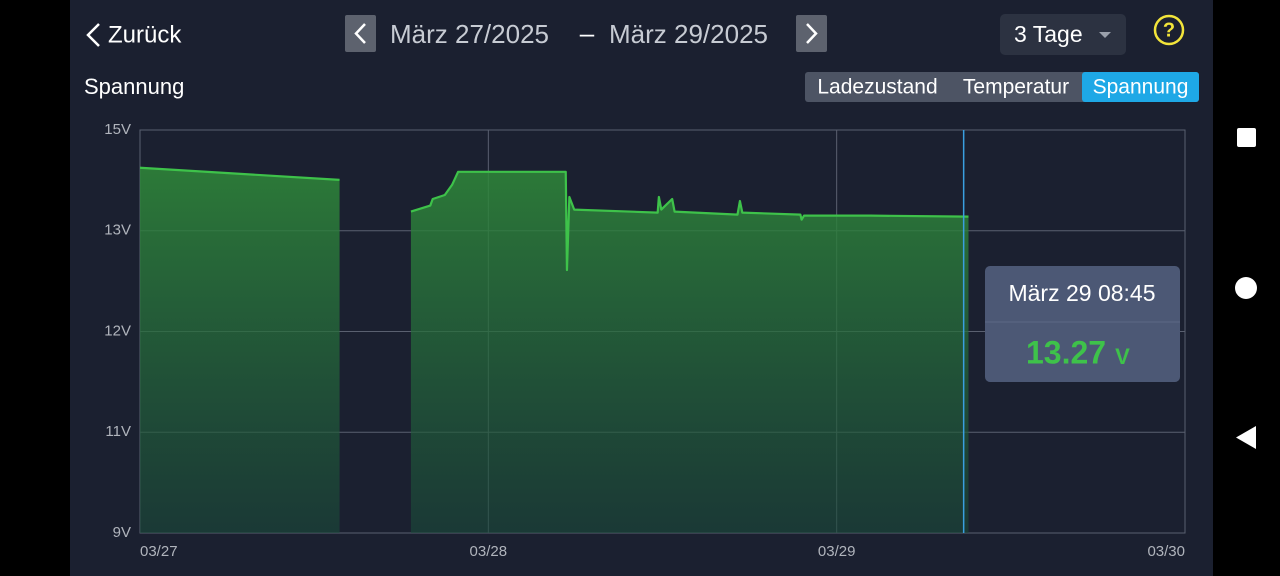  I want to click on y-tick-label: 9V, so click(122, 532).